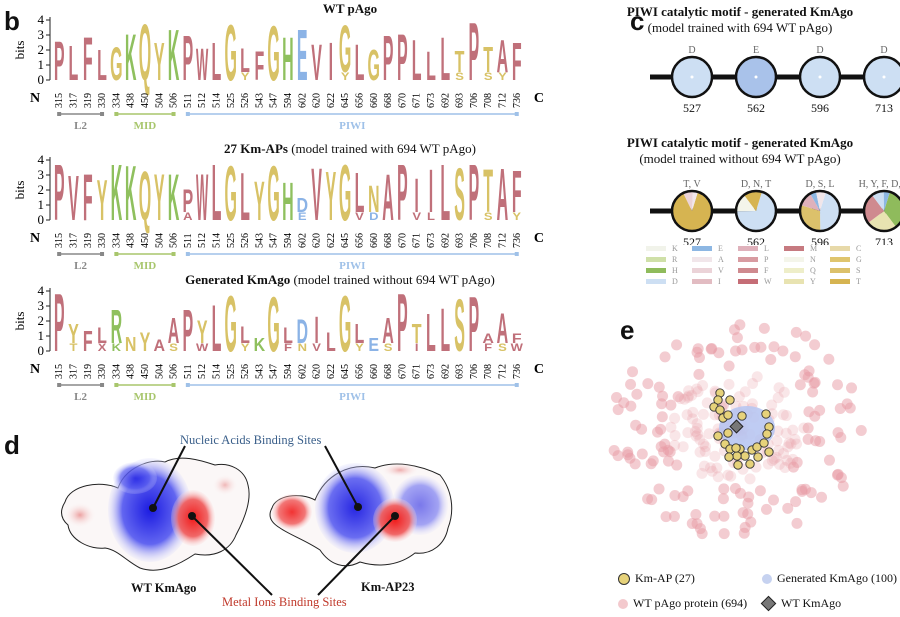 Image resolution: width=900 pixels, height=617 pixels. Describe the element at coordinates (756, 184) in the screenshot. I see `residue-label: D, N, T` at that location.